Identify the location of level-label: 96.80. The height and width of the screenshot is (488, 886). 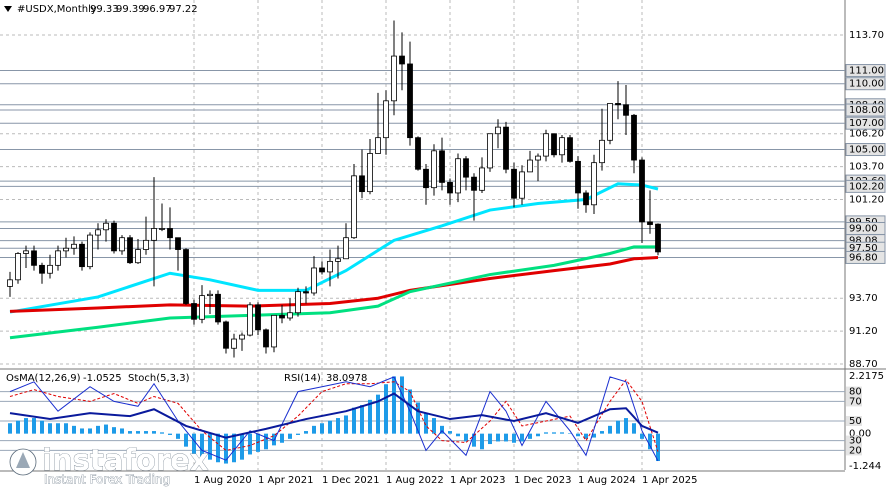
(863, 257).